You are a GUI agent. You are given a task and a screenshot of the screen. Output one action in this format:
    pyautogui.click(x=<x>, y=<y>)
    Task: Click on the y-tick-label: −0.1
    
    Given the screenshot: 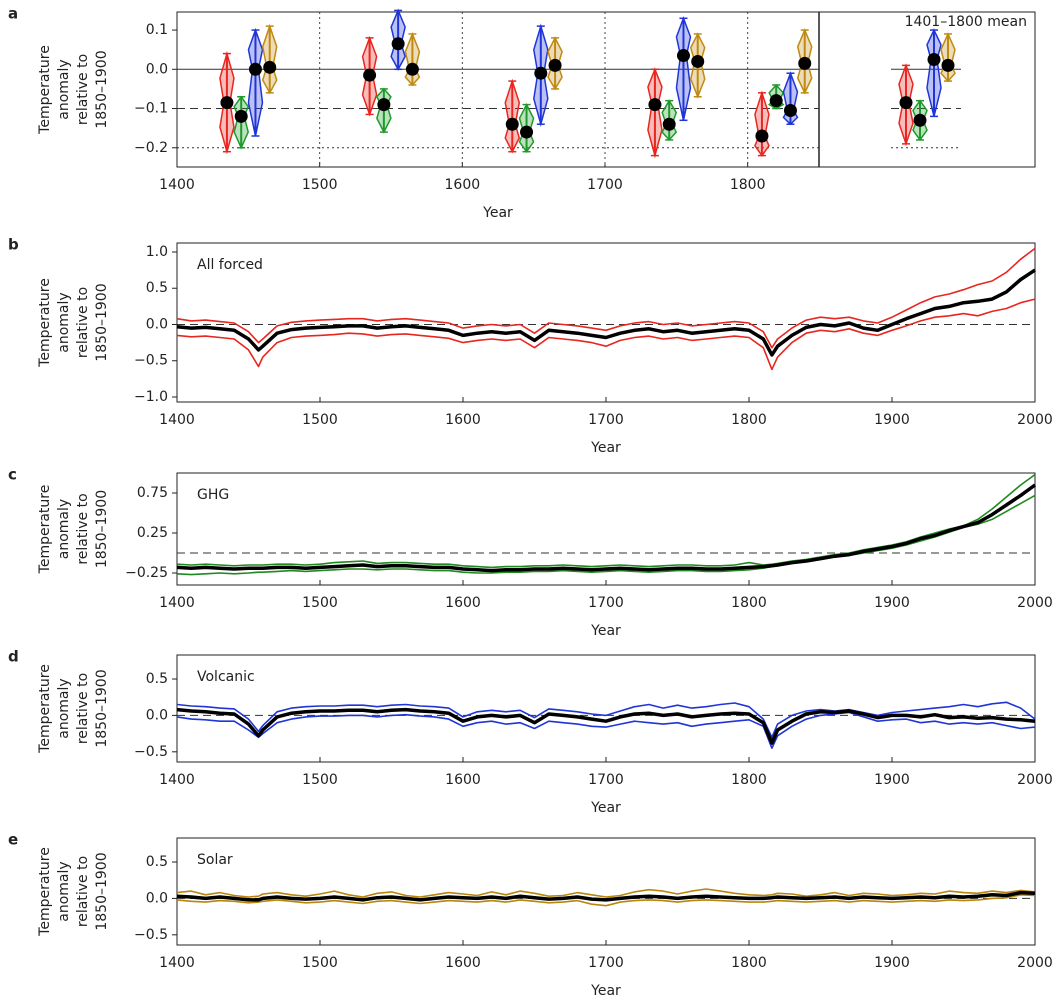 What is the action you would take?
    pyautogui.click(x=151, y=109)
    